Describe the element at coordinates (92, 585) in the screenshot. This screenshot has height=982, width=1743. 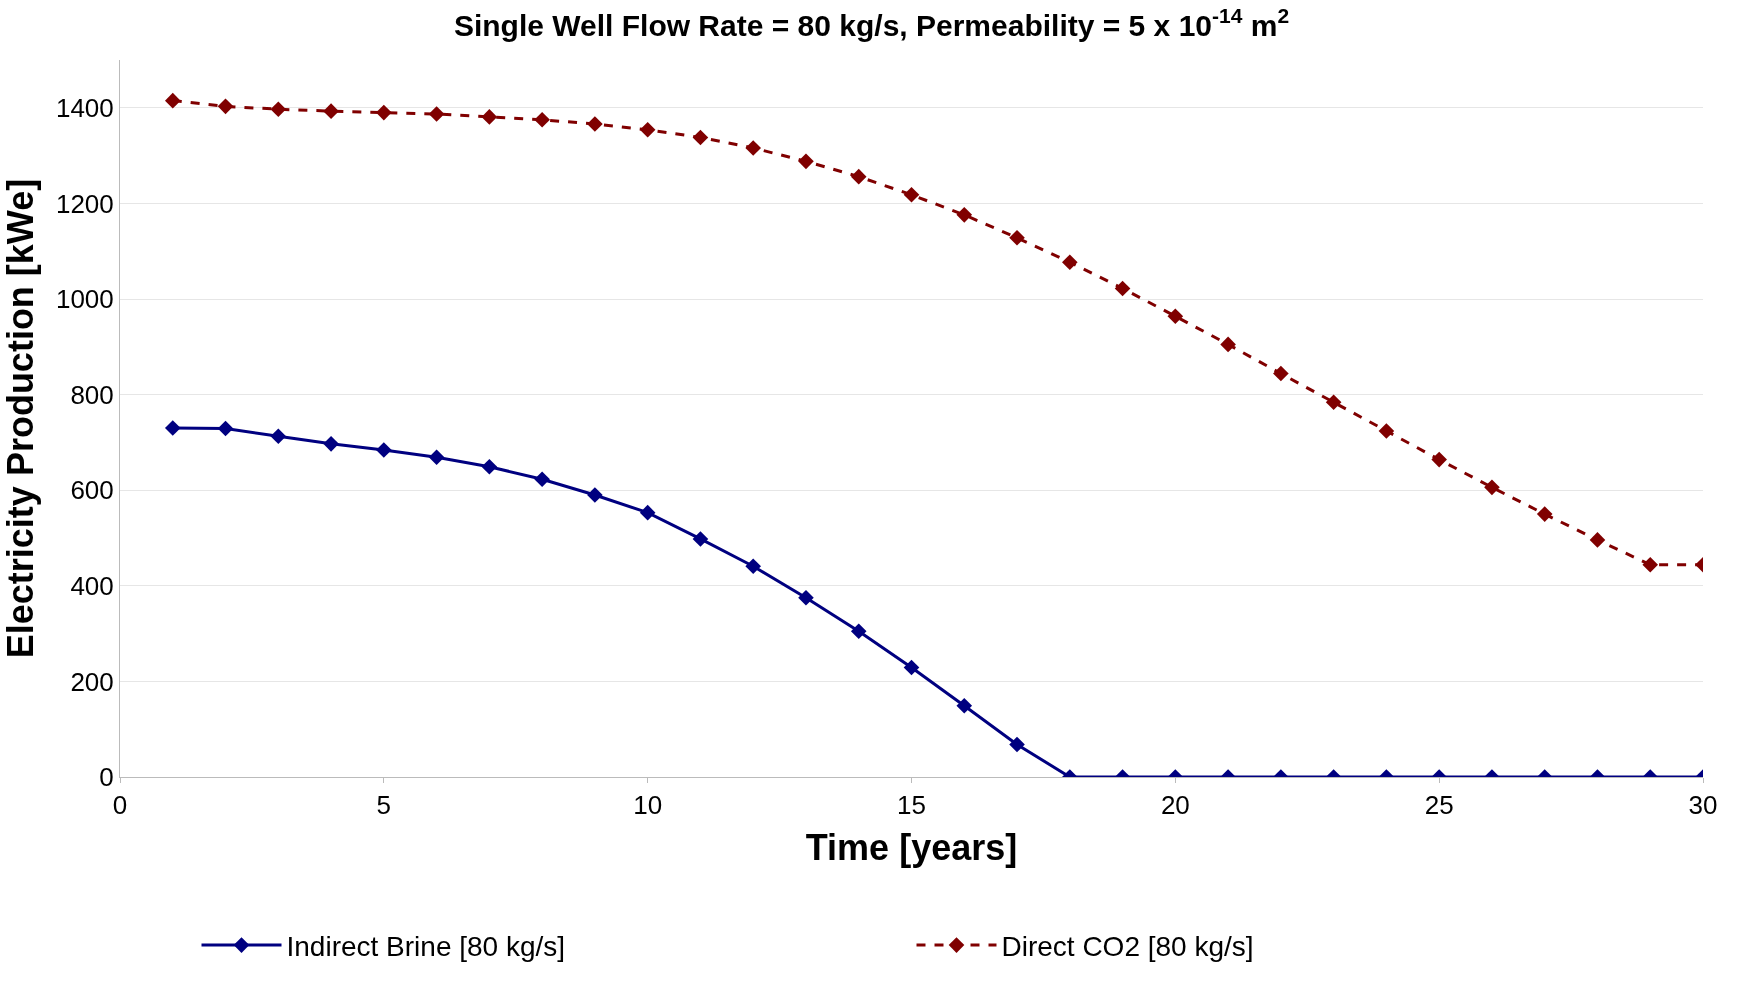
I see `y-tick-label: 400` at that location.